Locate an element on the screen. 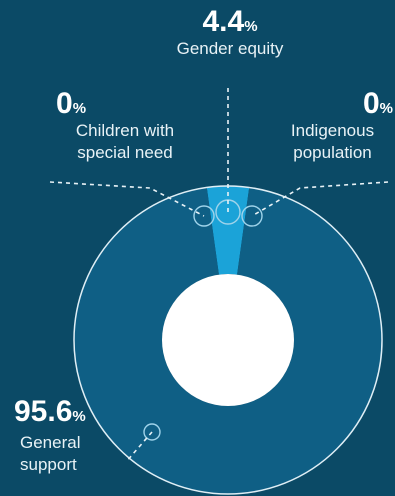 The image size is (395, 496). indigenous-label: 0% Indigenous population is located at coordinates (332, 126).